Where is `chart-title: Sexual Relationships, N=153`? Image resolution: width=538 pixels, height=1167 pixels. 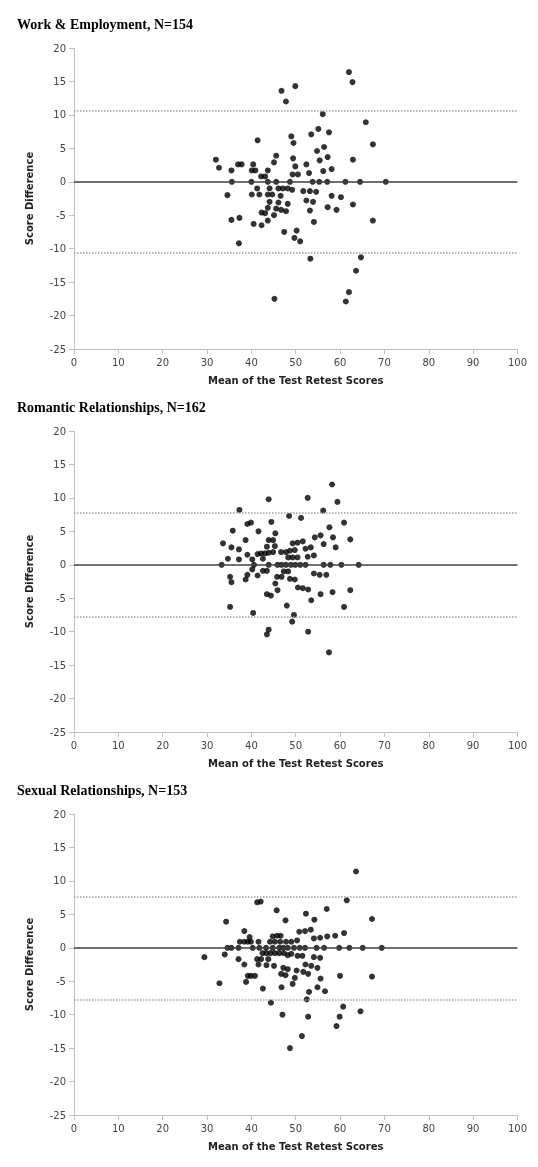 chart-title: Sexual Relationships, N=153 is located at coordinates (102, 790).